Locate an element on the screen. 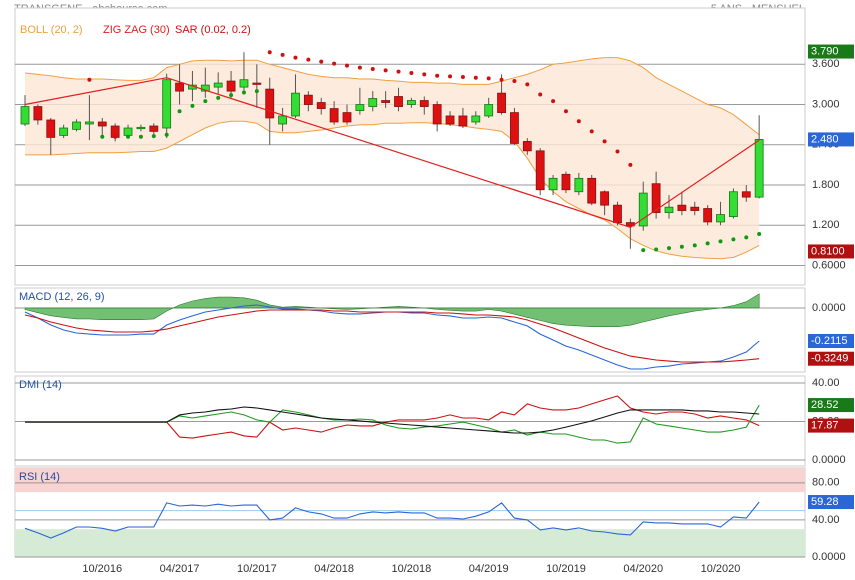 The image size is (855, 580). value-marker-label: 0.8100 is located at coordinates (828, 251).